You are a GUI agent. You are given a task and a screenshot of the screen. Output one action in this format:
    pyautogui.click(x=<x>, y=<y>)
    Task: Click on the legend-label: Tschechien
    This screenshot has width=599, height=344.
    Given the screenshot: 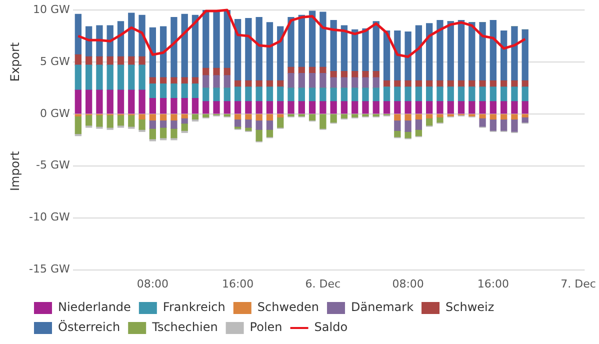 What is the action you would take?
    pyautogui.click(x=184, y=327)
    